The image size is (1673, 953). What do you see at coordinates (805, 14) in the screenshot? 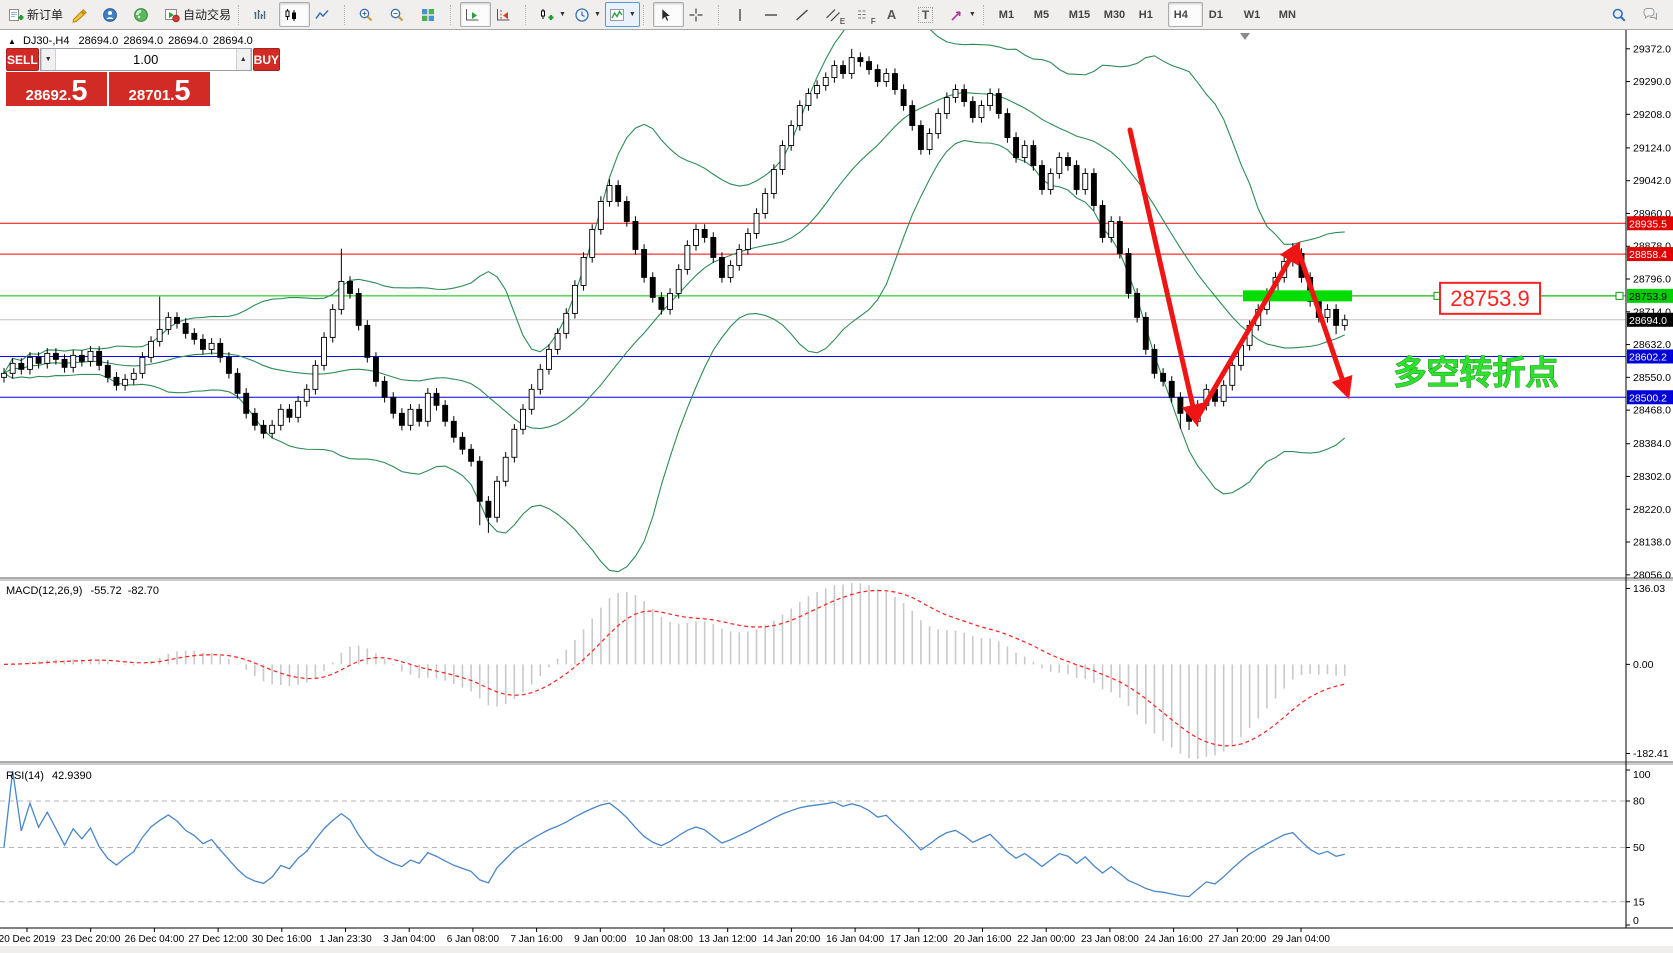
I see `trendline-tool` at bounding box center [805, 14].